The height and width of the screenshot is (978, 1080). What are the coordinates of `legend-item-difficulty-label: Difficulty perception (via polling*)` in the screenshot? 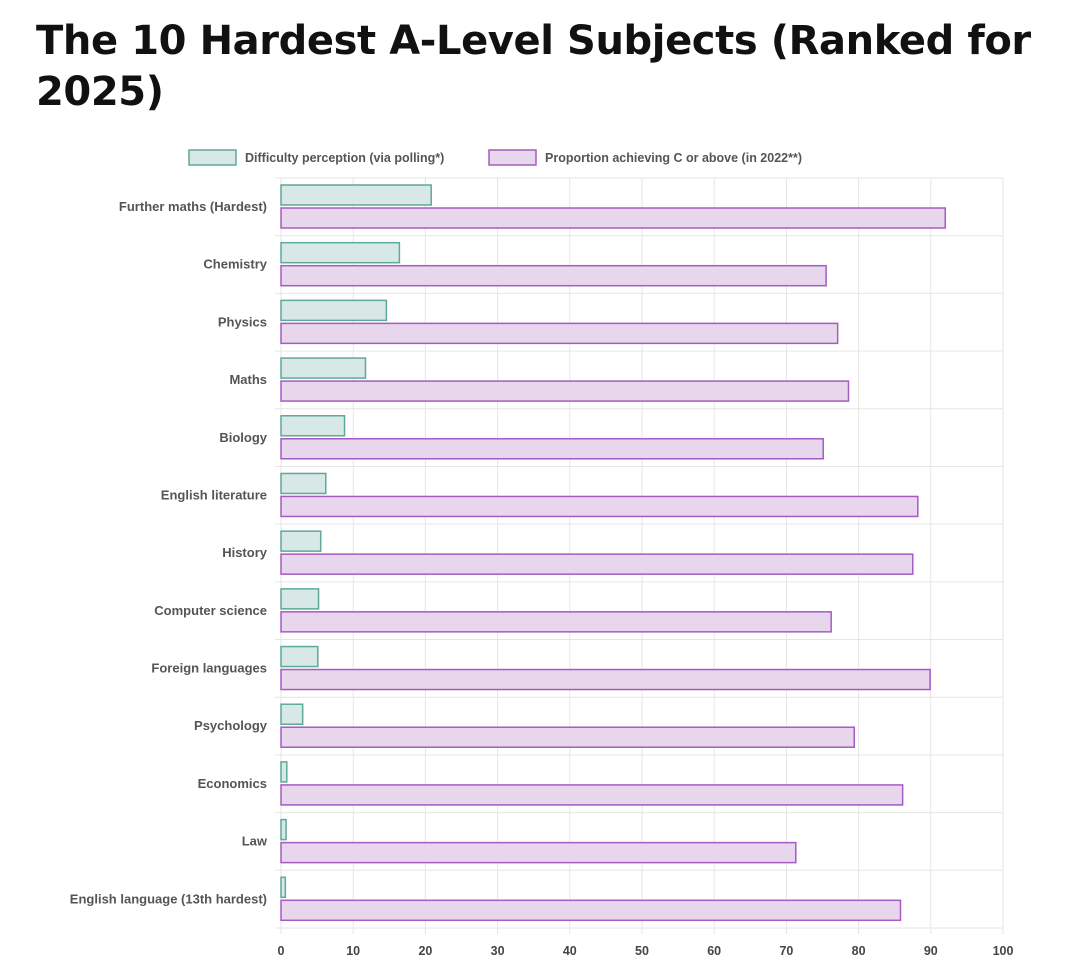 It's located at (344, 158).